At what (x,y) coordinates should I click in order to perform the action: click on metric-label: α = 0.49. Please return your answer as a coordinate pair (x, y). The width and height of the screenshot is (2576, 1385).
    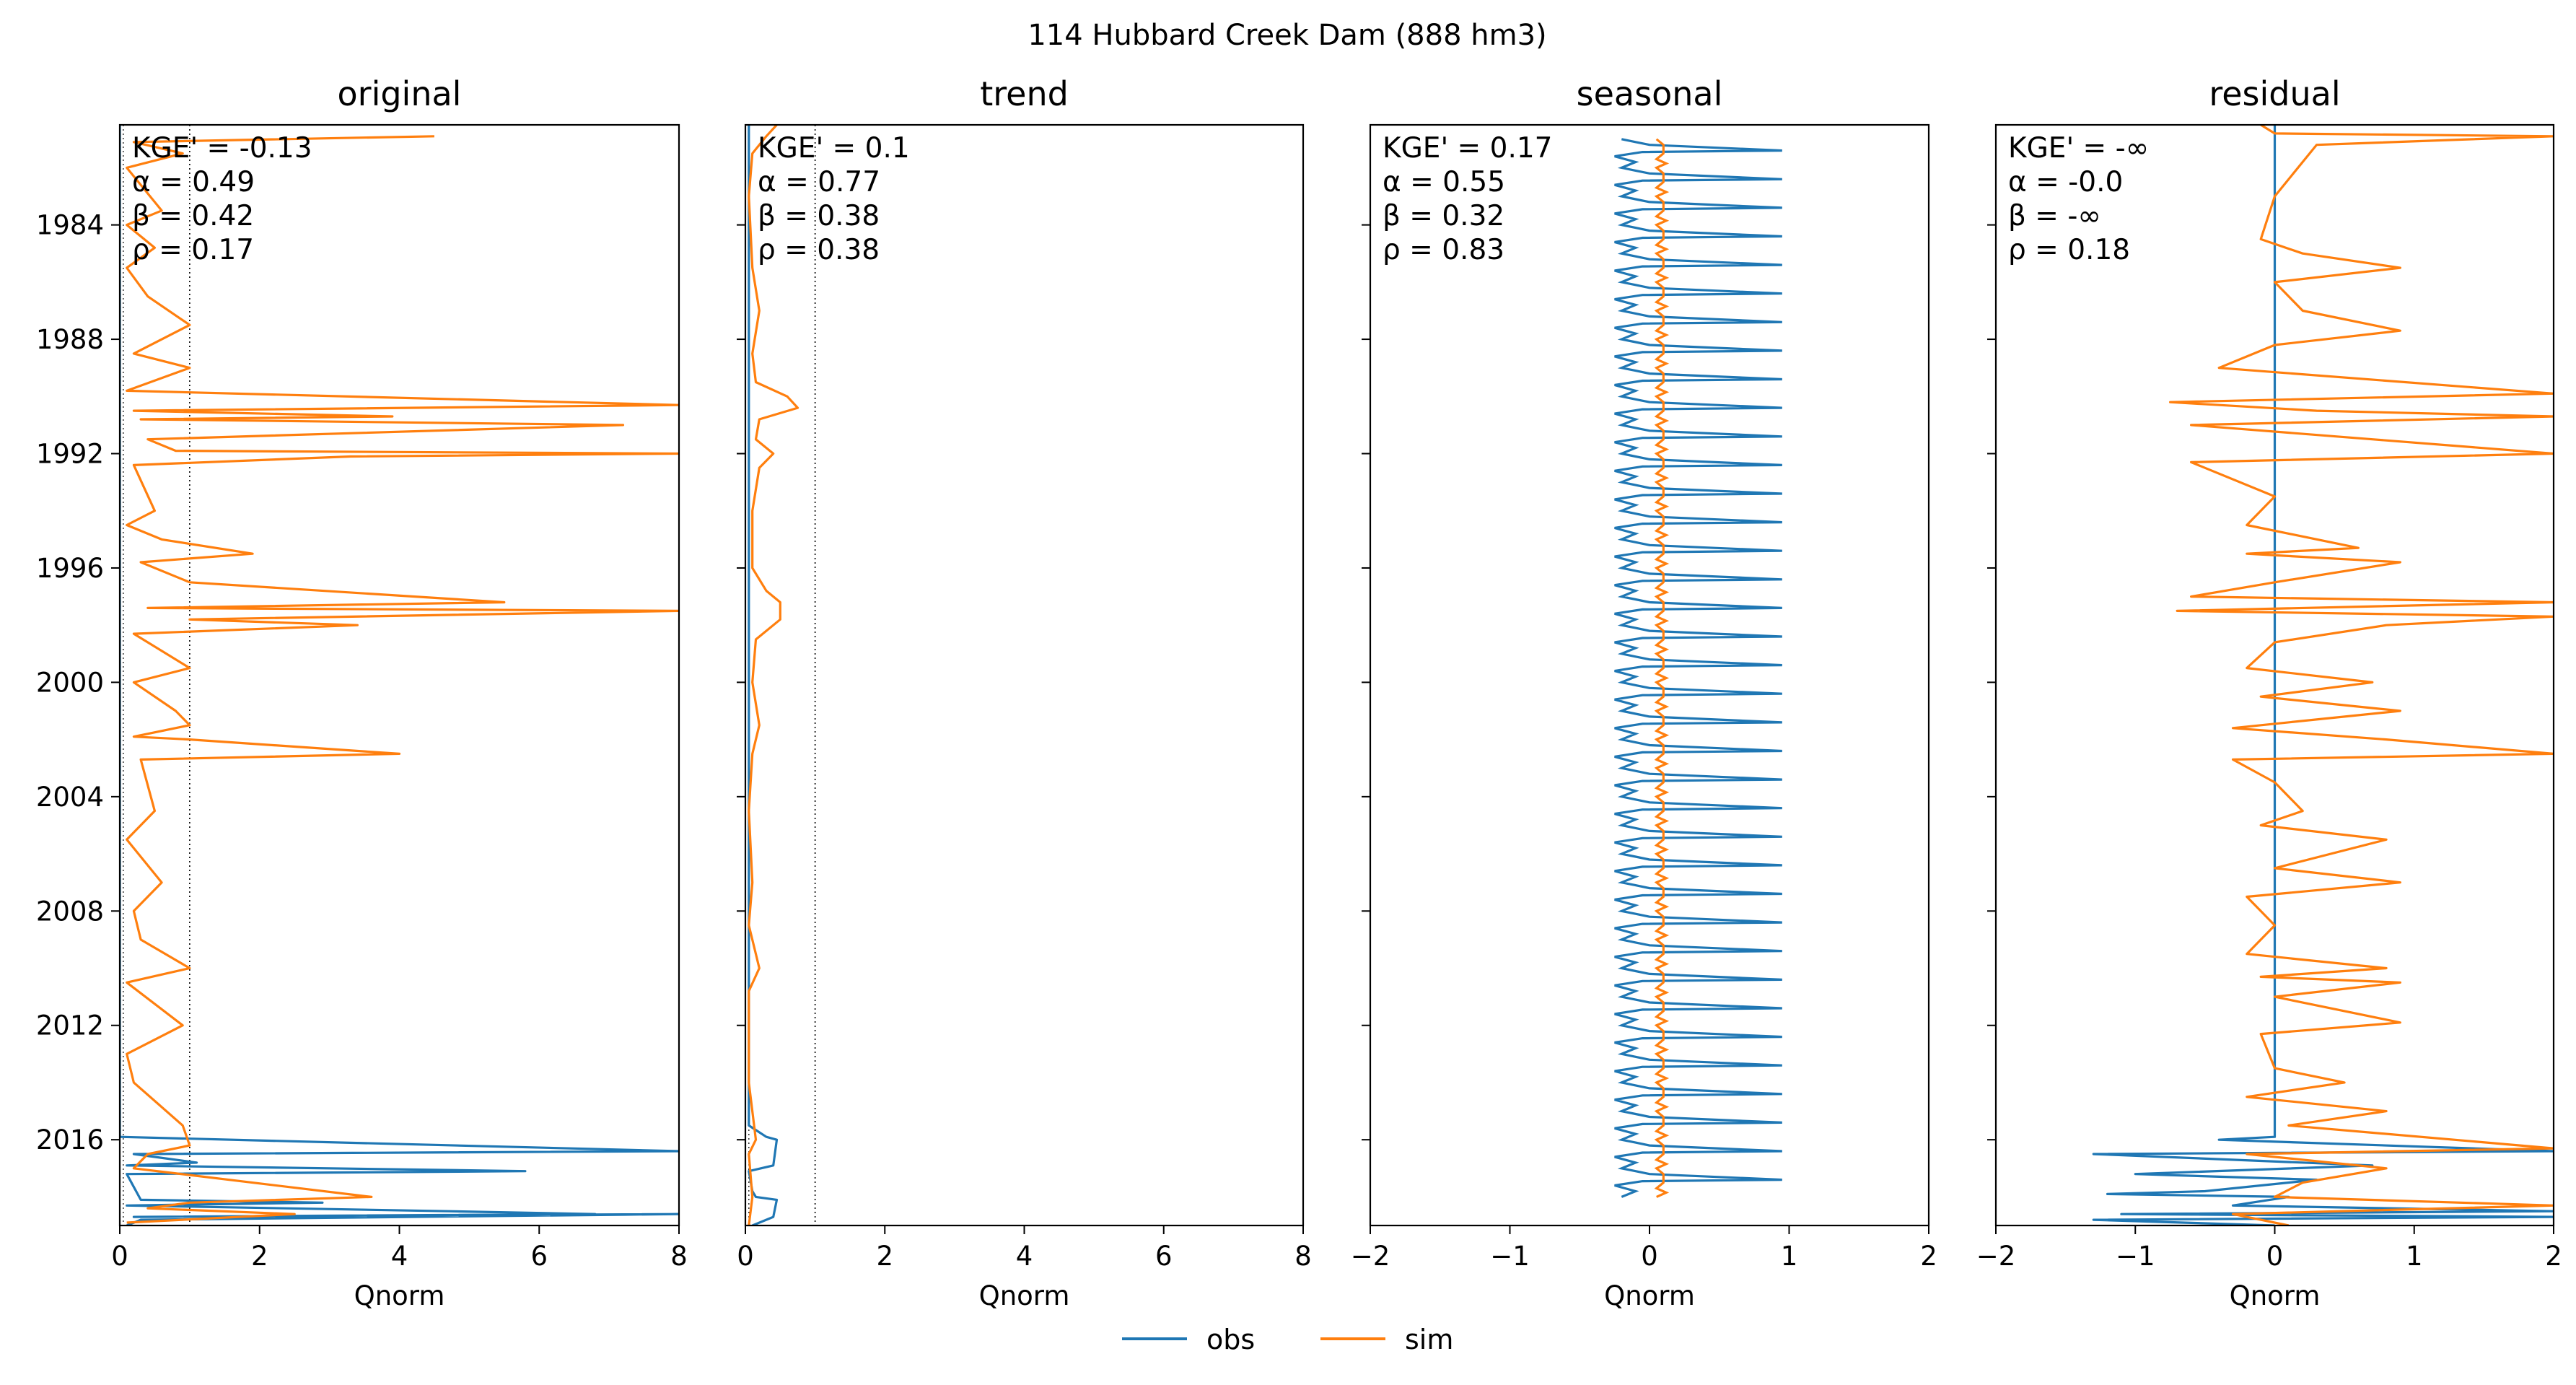
    Looking at the image, I should click on (194, 182).